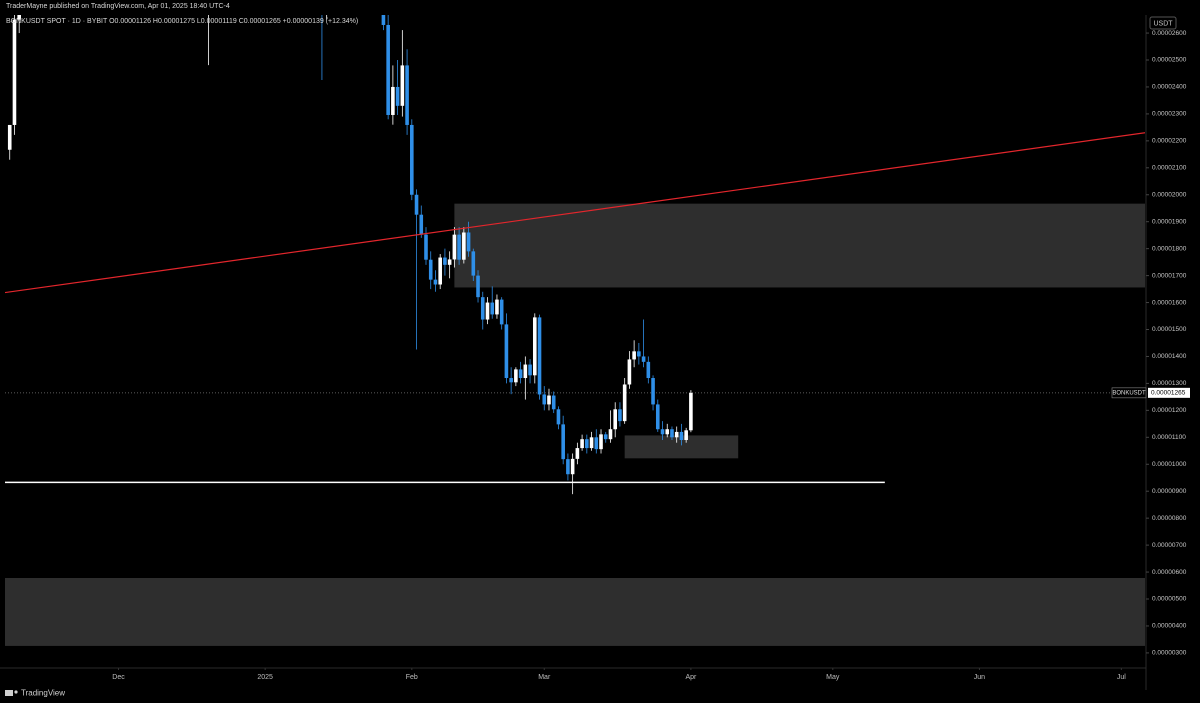  What do you see at coordinates (1169, 275) in the screenshot?
I see `y-tick-label: 0.00001700` at bounding box center [1169, 275].